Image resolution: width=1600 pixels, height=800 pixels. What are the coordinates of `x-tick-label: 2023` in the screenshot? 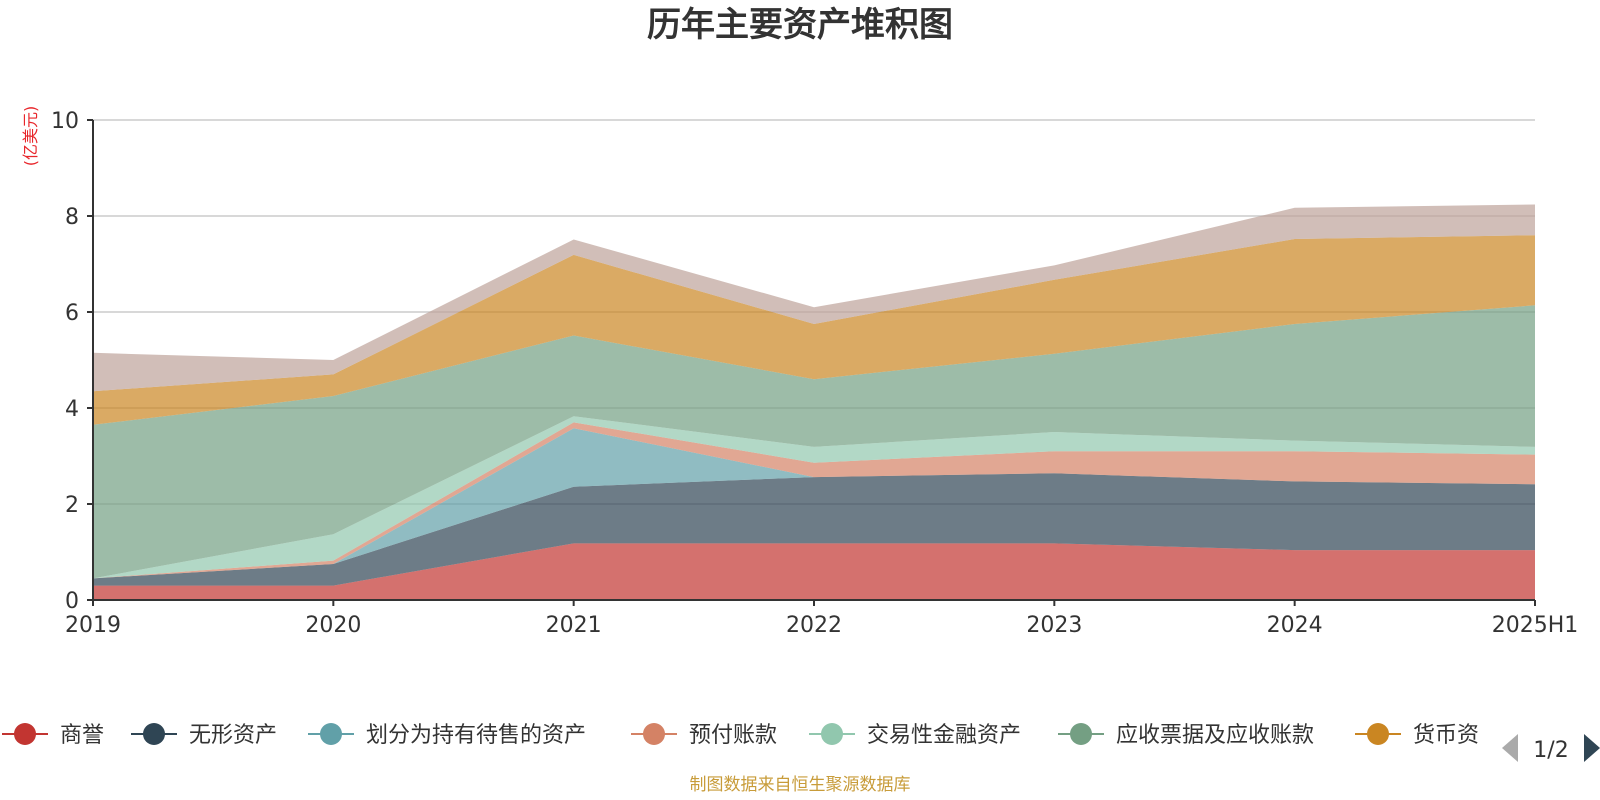 It's located at (1054, 625).